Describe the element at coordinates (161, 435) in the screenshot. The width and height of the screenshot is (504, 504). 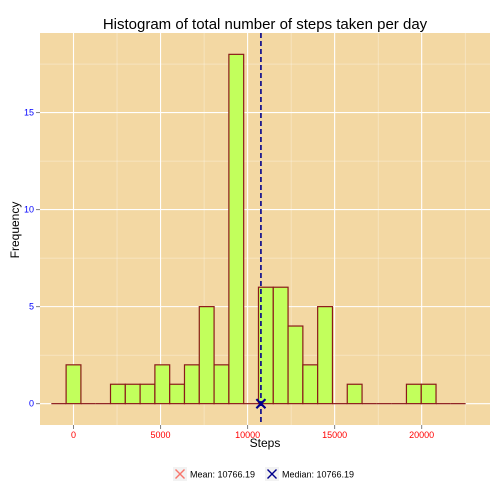
I see `x-tick-label: 5000` at that location.